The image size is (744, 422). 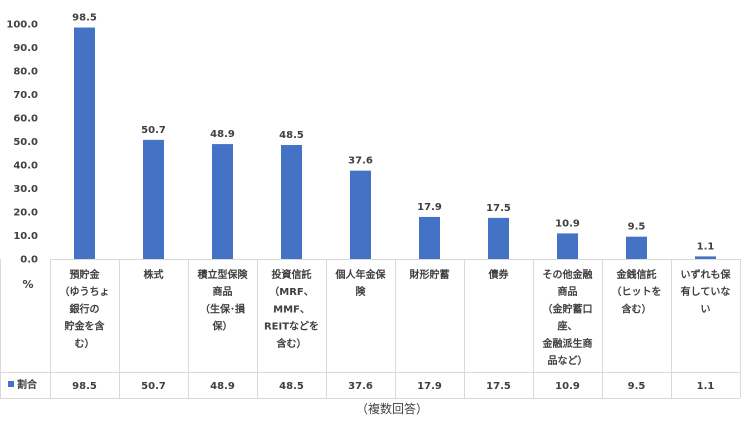 I want to click on data-label: 17.9, so click(x=429, y=207).